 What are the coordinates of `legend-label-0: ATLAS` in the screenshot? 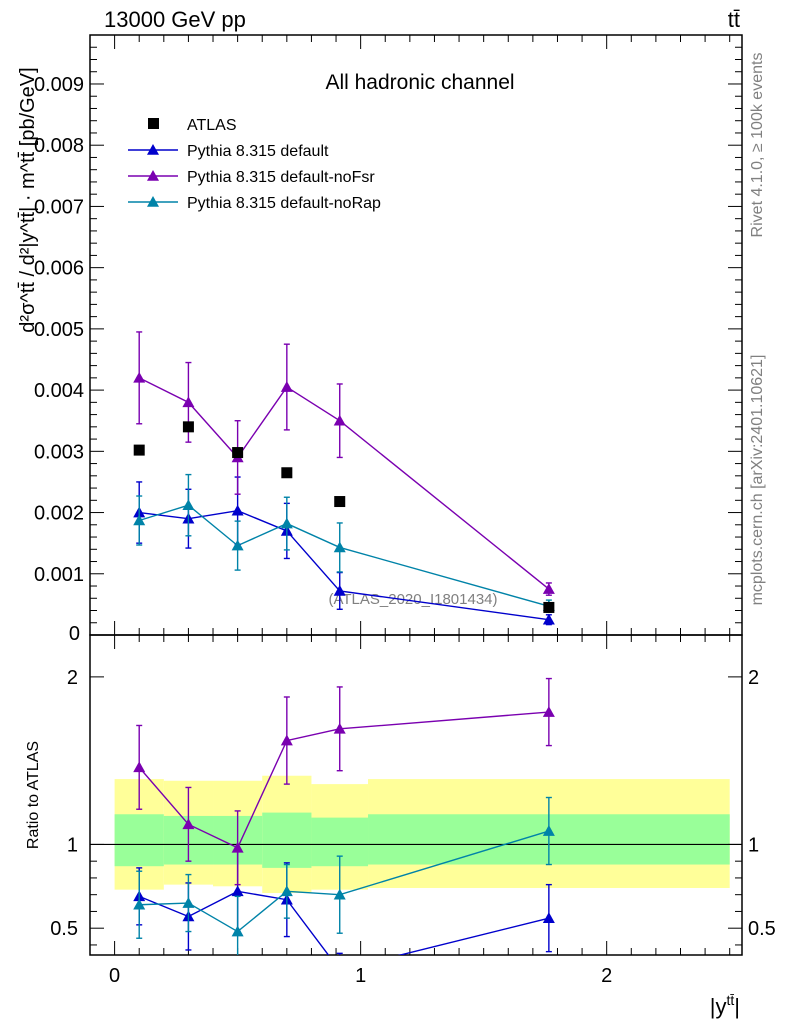 It's located at (212, 125).